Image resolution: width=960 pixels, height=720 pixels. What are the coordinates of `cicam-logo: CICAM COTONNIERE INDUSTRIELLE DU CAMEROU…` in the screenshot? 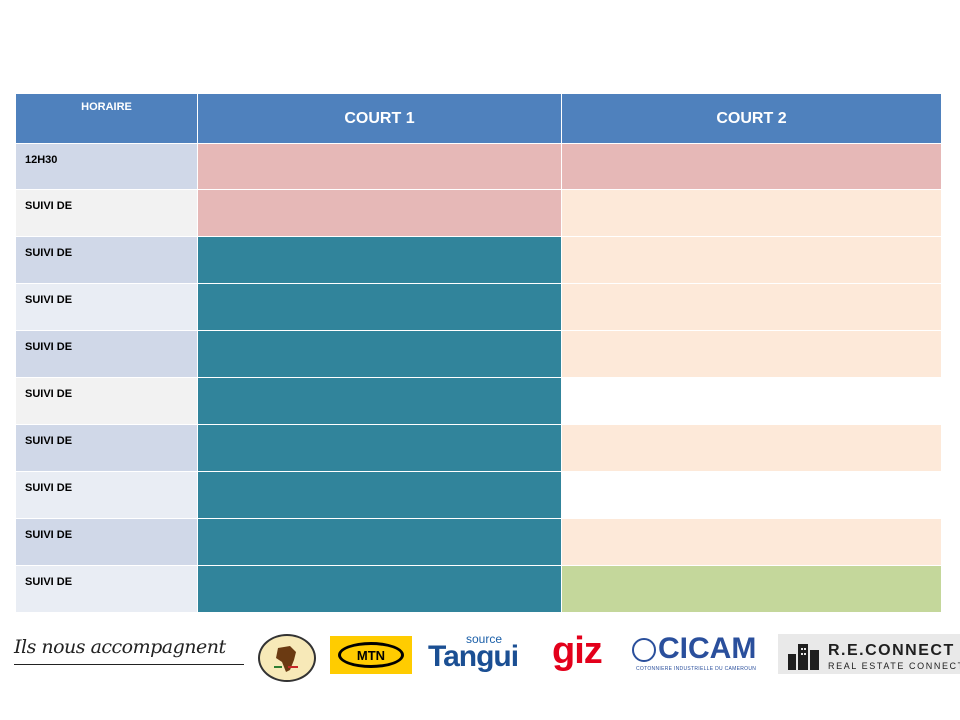 It's located at (703, 655).